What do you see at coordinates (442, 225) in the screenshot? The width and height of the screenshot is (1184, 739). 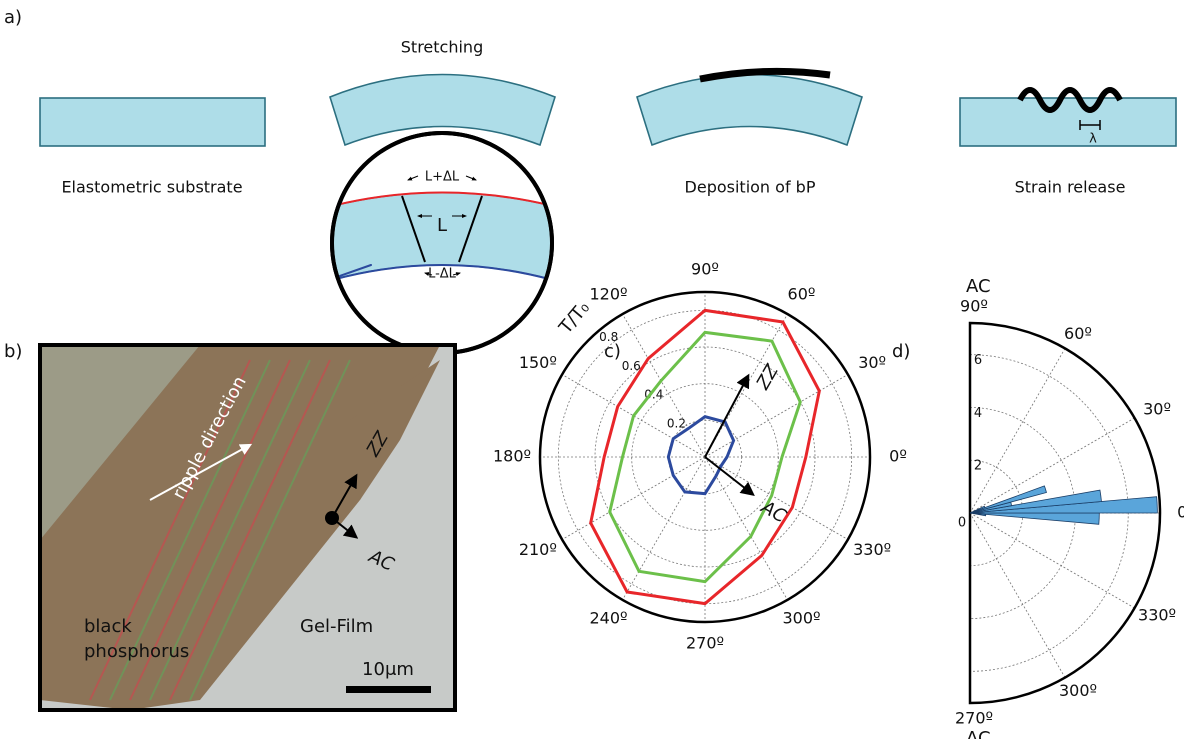 I see `length-label: L` at bounding box center [442, 225].